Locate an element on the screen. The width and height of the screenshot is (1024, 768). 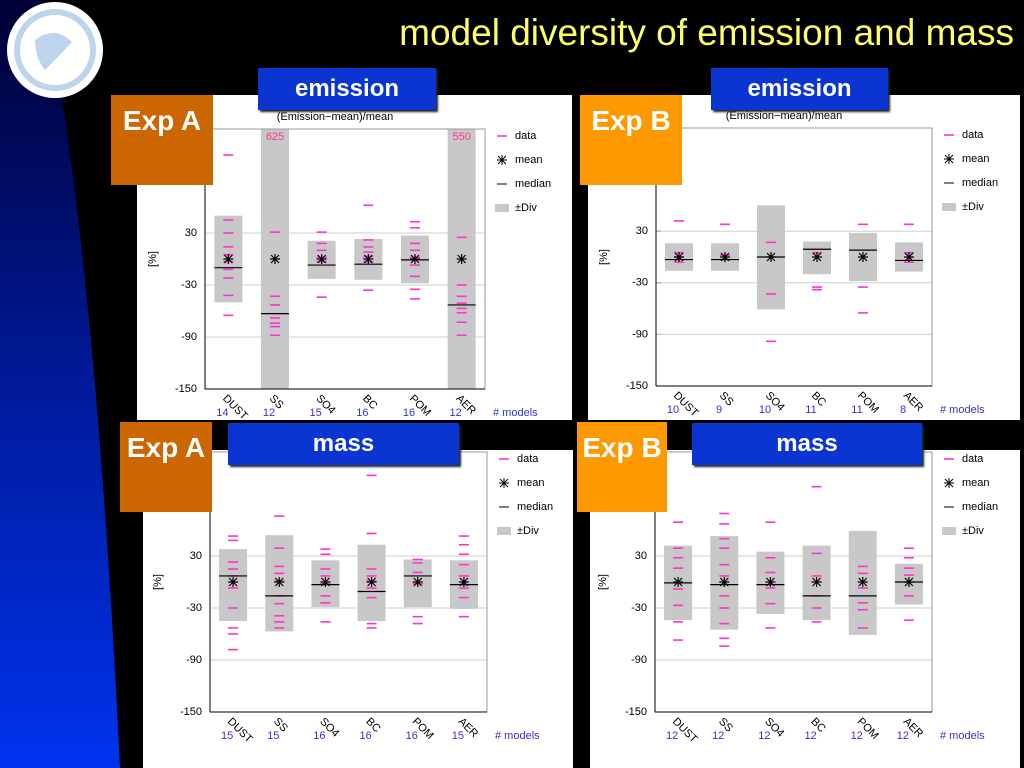
model-count: 9 is located at coordinates (719, 410).